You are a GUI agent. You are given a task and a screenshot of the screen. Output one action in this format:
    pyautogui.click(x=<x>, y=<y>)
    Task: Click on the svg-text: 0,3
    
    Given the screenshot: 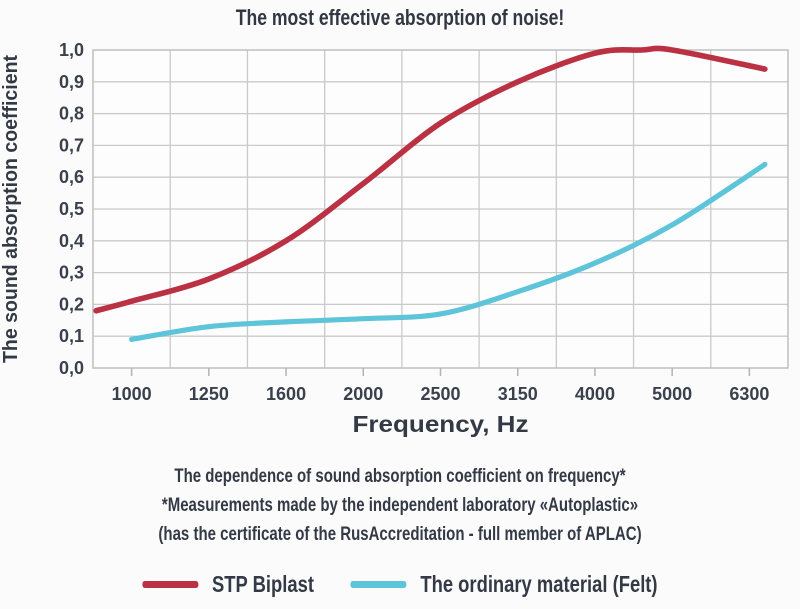 What is the action you would take?
    pyautogui.click(x=71, y=273)
    